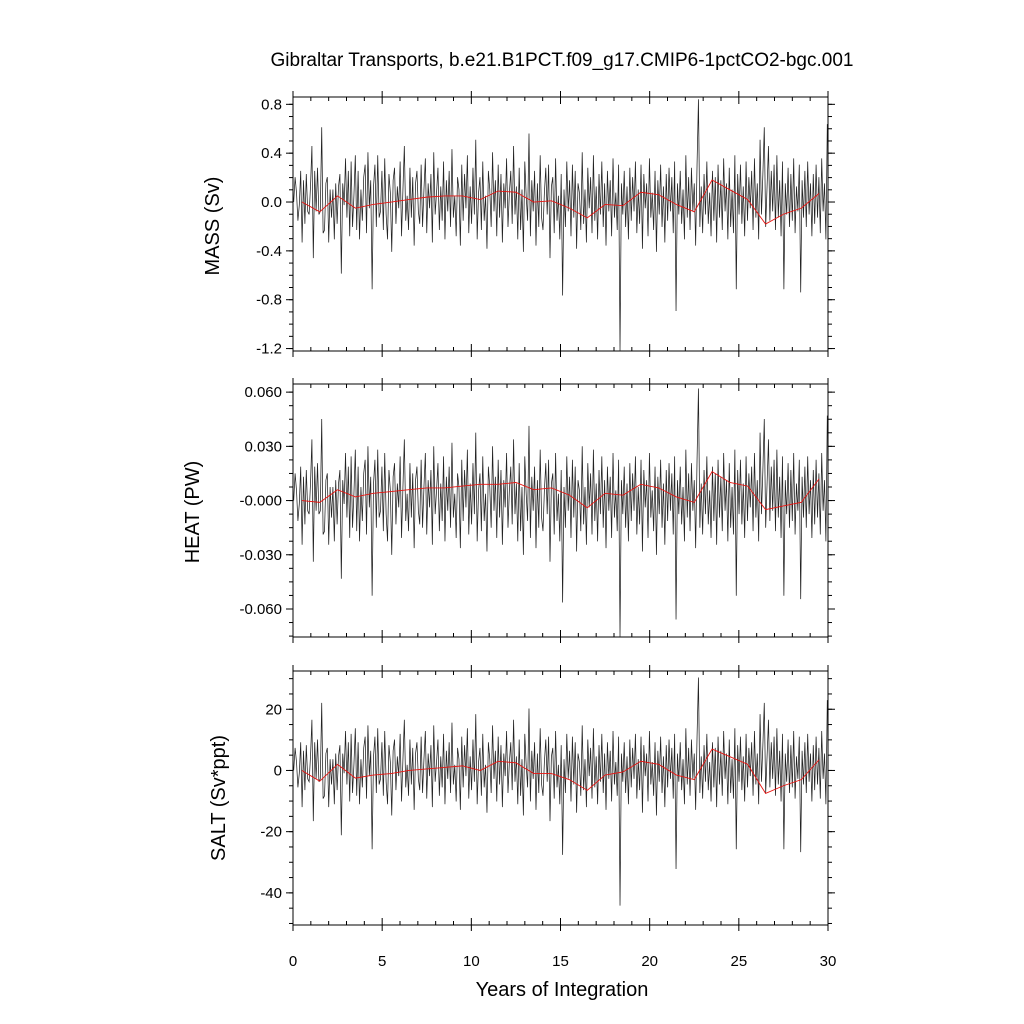 The height and width of the screenshot is (1024, 1024). What do you see at coordinates (649, 961) in the screenshot?
I see `x-tick-label: 20` at bounding box center [649, 961].